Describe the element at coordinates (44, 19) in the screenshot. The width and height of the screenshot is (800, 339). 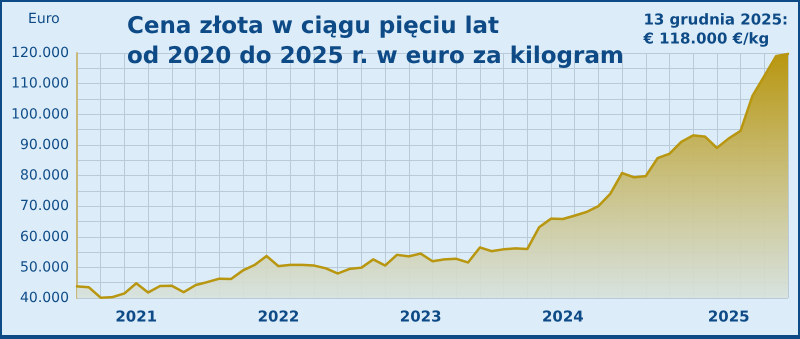
I see `y-axis-title: Euro` at that location.